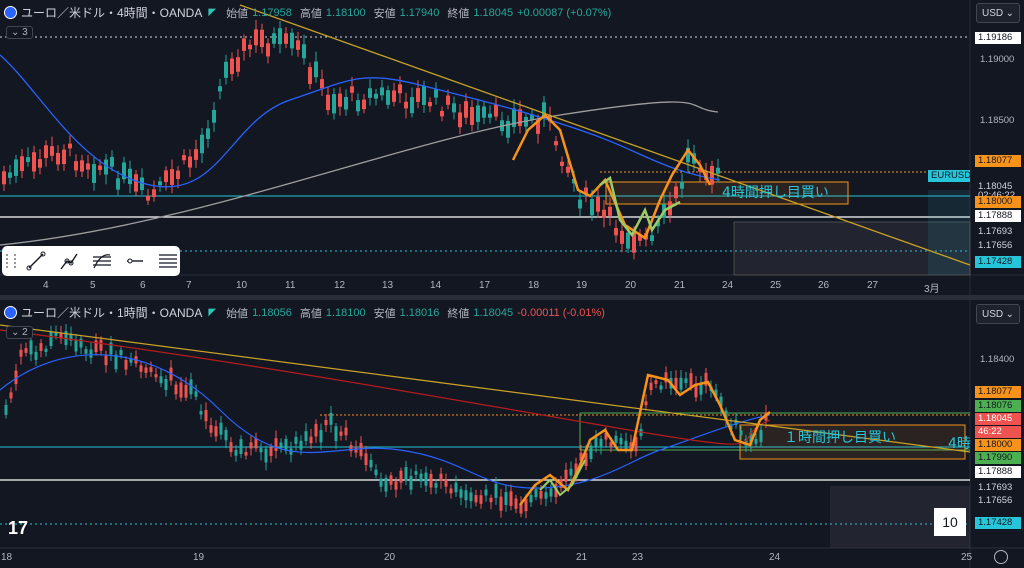  What do you see at coordinates (199, 557) in the screenshot?
I see `time-label: 19` at bounding box center [199, 557].